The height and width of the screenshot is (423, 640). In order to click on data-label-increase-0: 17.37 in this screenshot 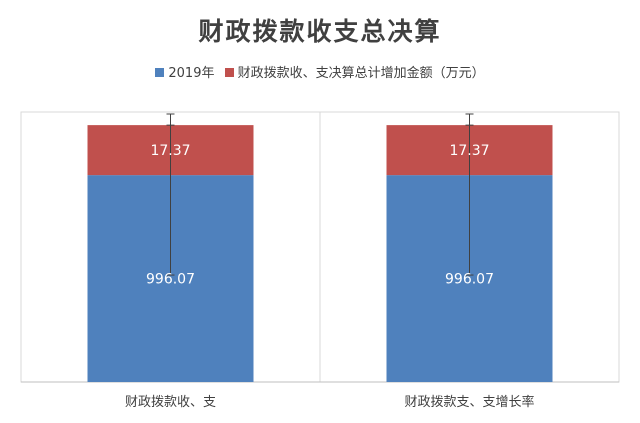, I will do `click(170, 151)`.